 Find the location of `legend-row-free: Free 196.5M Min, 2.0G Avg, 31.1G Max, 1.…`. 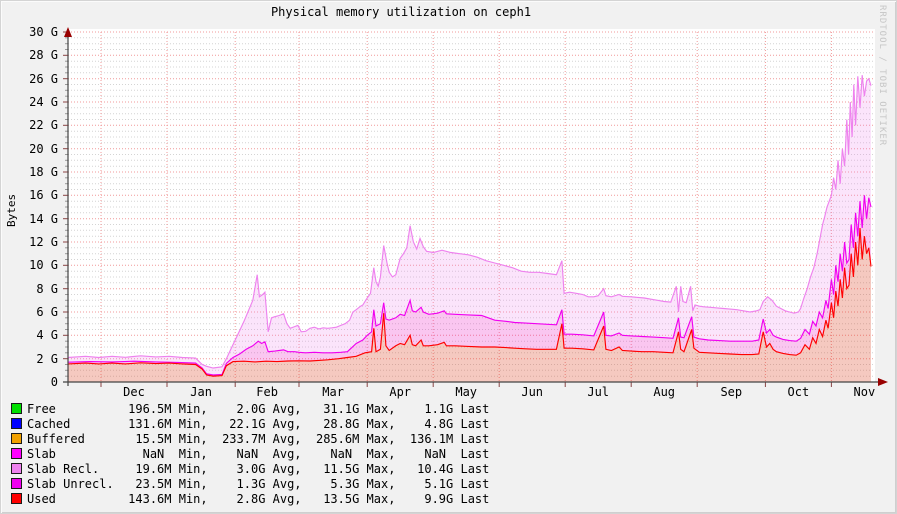

legend-row-free: Free 196.5M Min, 2.0G Avg, 31.1G Max, 1.… is located at coordinates (250, 409).